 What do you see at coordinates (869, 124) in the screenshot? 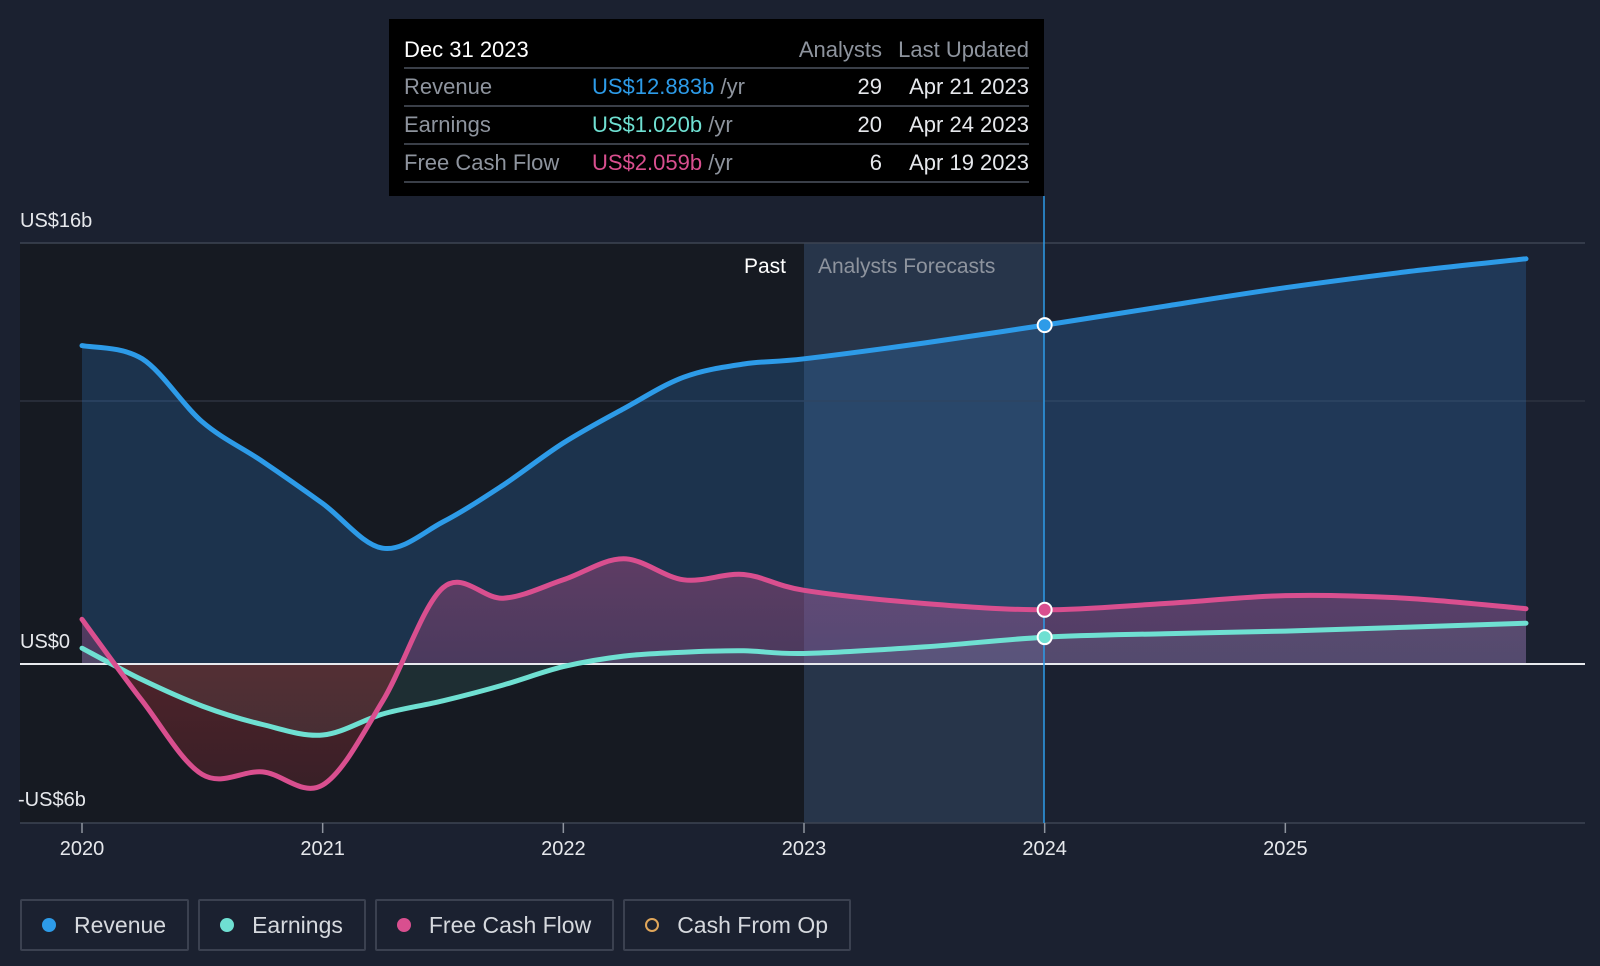
I see `tooltip-row-analysts: 20` at bounding box center [869, 124].